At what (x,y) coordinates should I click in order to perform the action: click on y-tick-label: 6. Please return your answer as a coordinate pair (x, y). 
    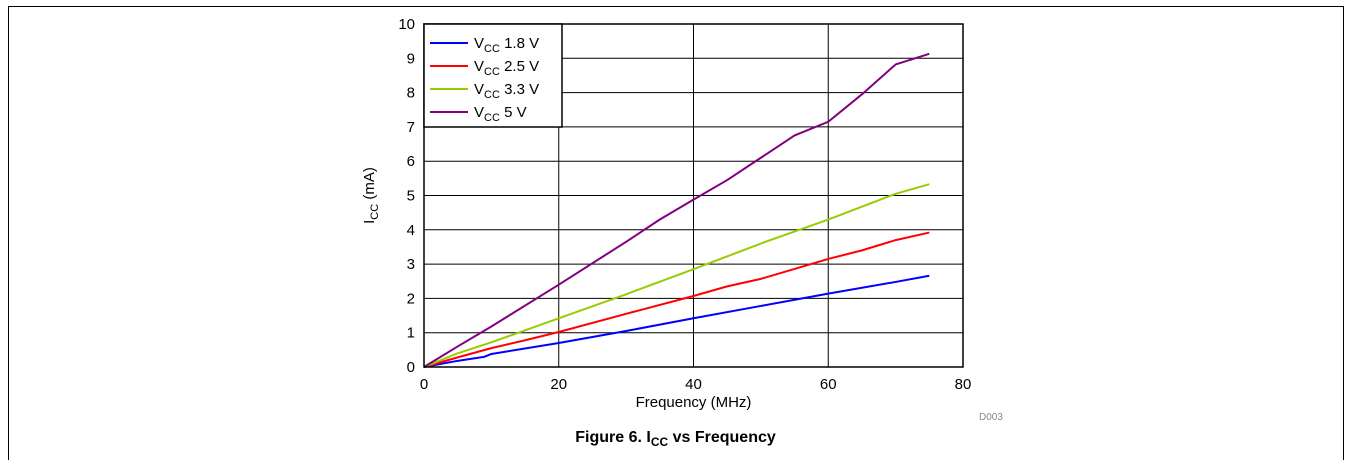
    Looking at the image, I should click on (411, 161).